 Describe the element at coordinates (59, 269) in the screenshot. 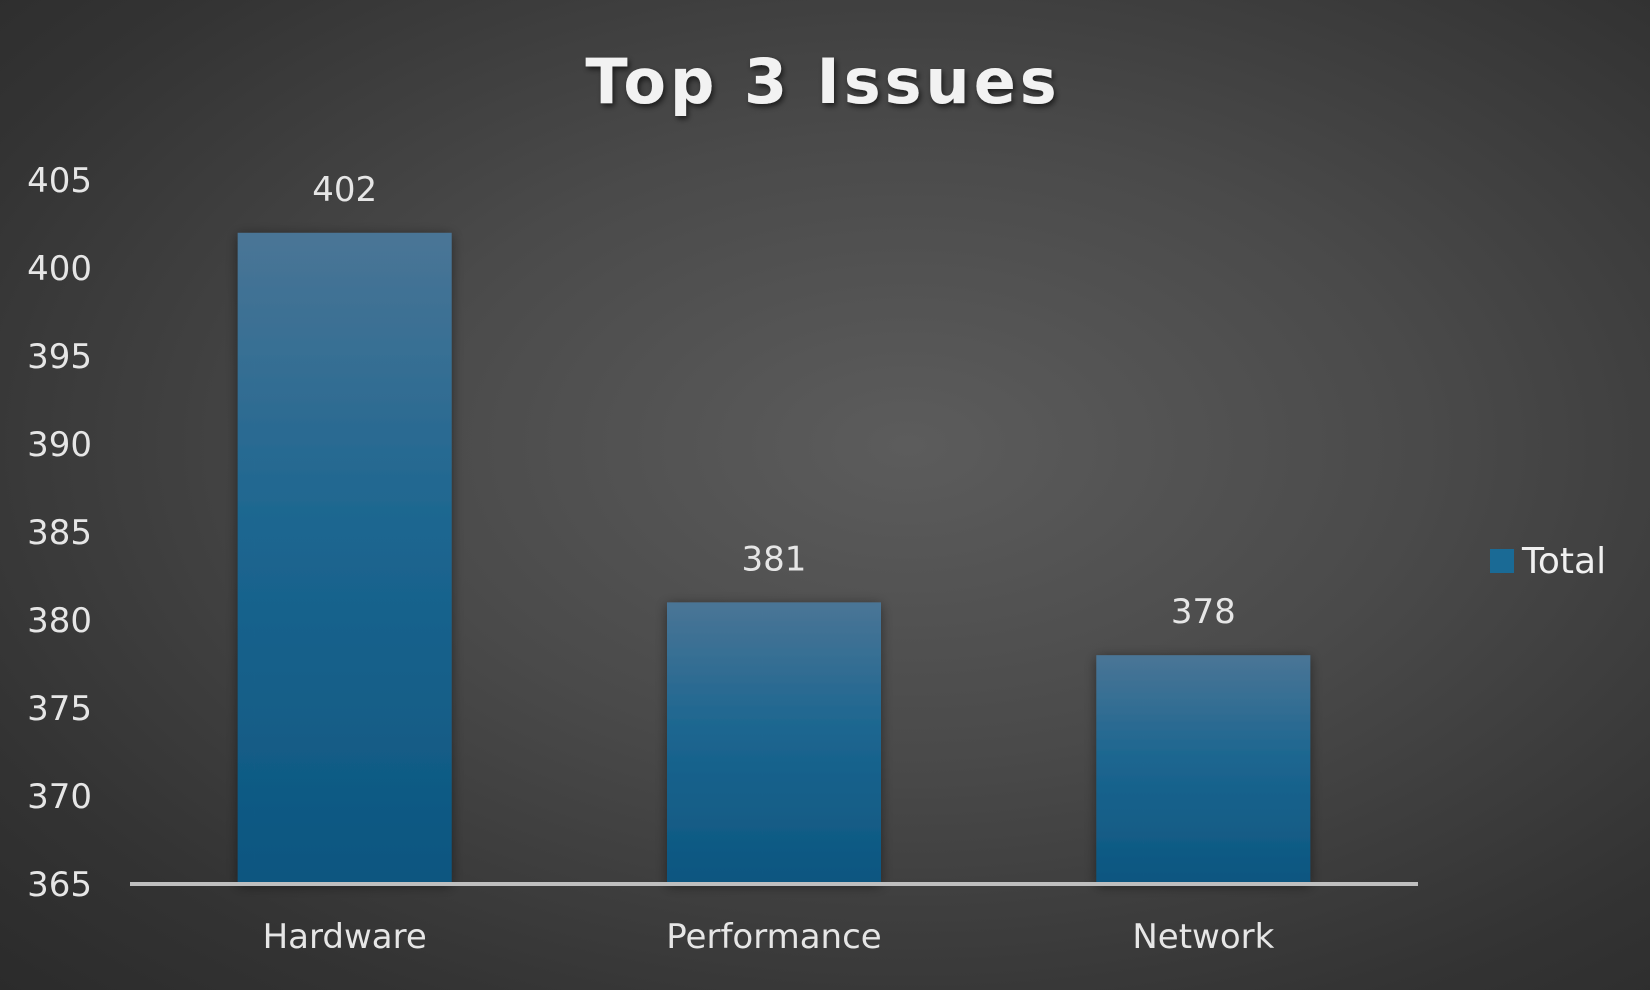

I see `y-tick-label: 400` at that location.